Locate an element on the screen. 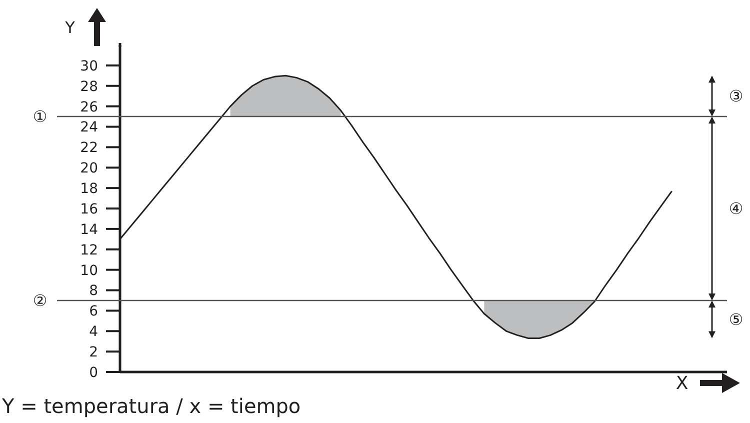 This screenshot has height=423, width=750. text: ④ is located at coordinates (736, 208).